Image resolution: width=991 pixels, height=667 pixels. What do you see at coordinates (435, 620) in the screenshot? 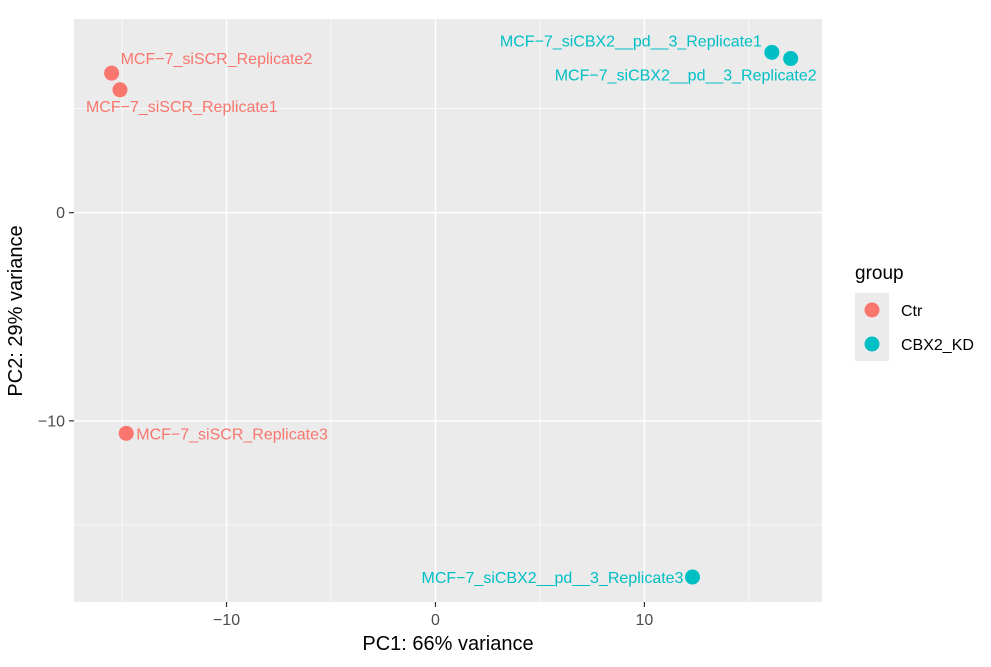
I see `x-tick-label: 0` at bounding box center [435, 620].